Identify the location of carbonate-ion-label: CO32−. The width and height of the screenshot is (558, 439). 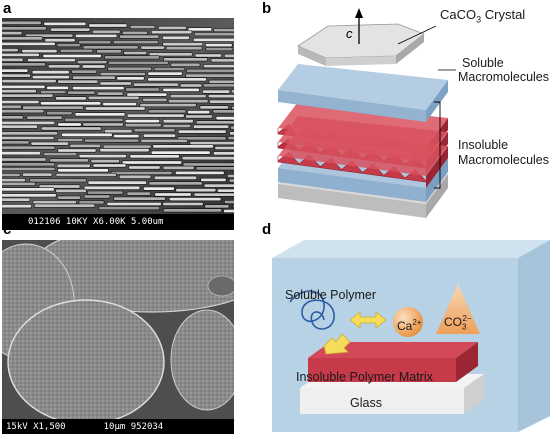
(458, 323).